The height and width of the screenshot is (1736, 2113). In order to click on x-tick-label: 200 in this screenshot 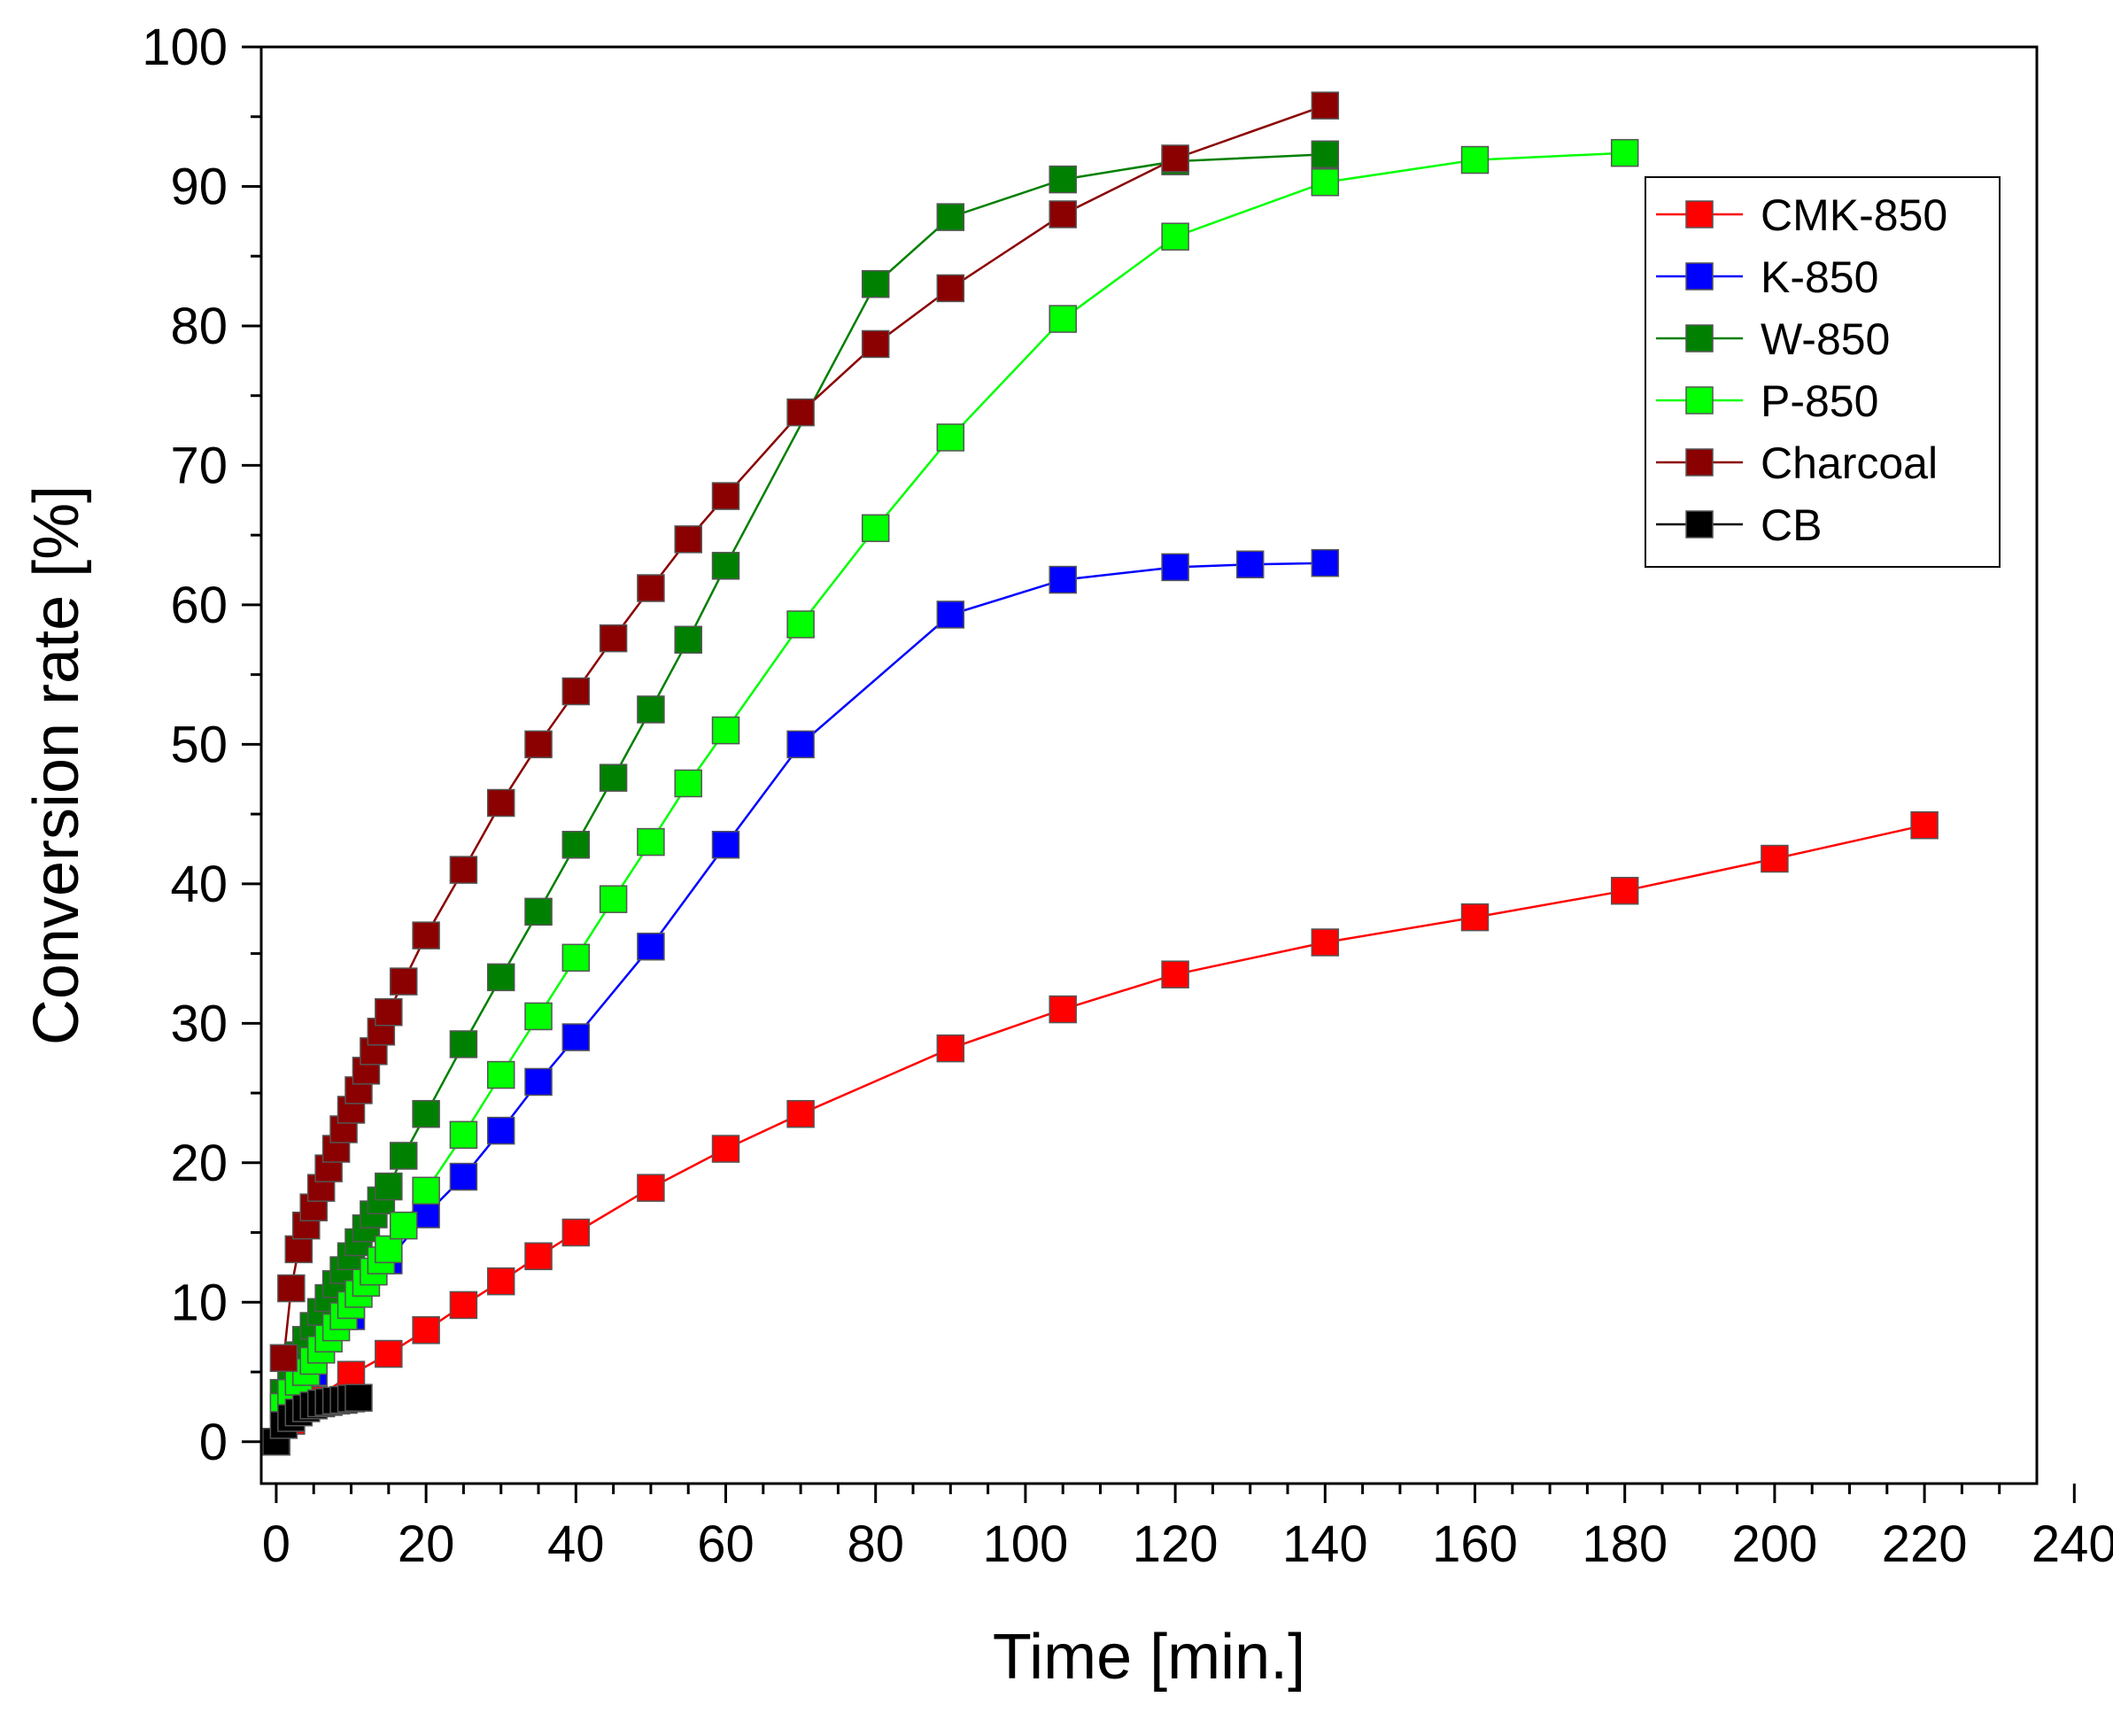, I will do `click(1775, 1544)`.